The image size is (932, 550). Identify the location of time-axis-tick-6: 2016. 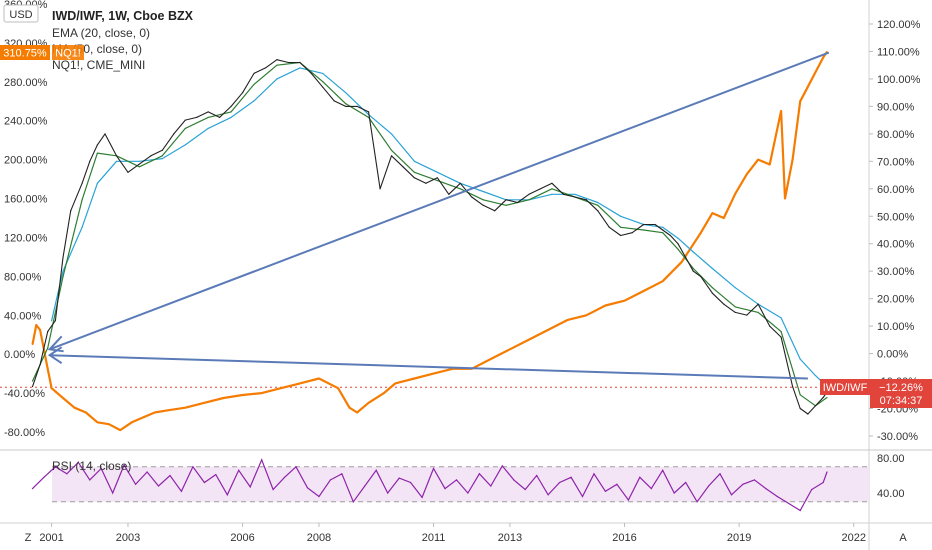
(624, 538).